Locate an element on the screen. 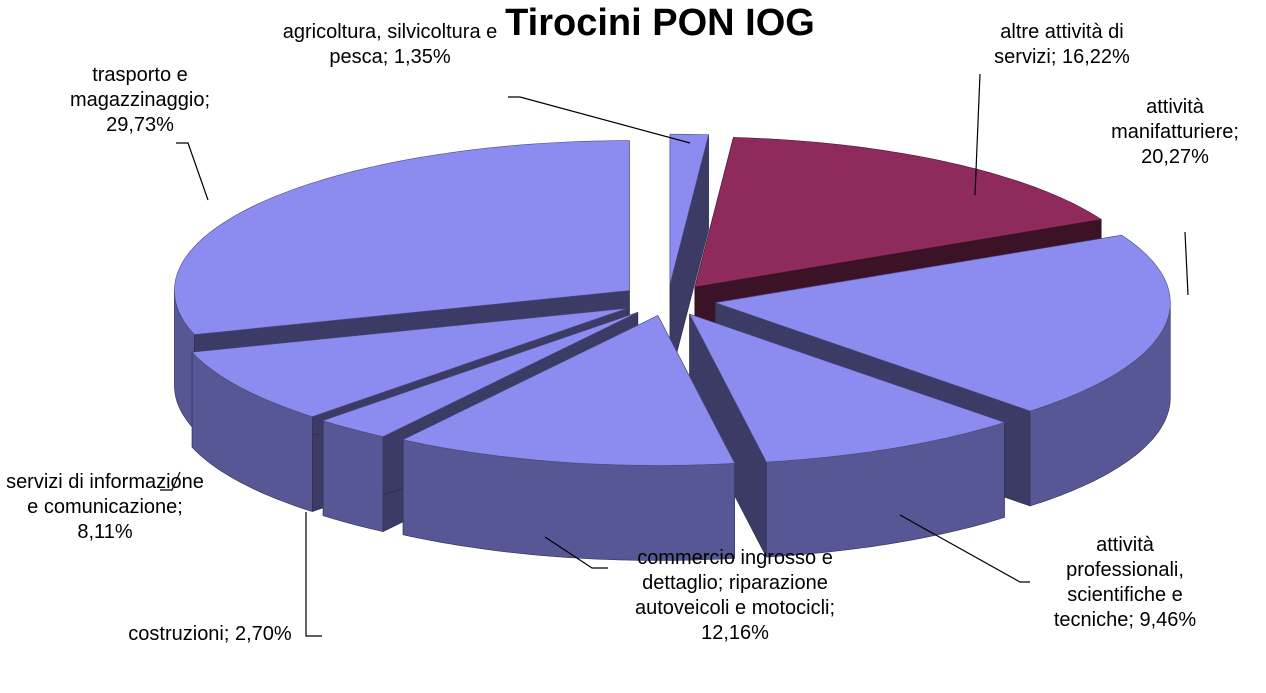 Image resolution: width=1266 pixels, height=693 pixels. data-label: costruzioni; 2,70% is located at coordinates (210, 634).